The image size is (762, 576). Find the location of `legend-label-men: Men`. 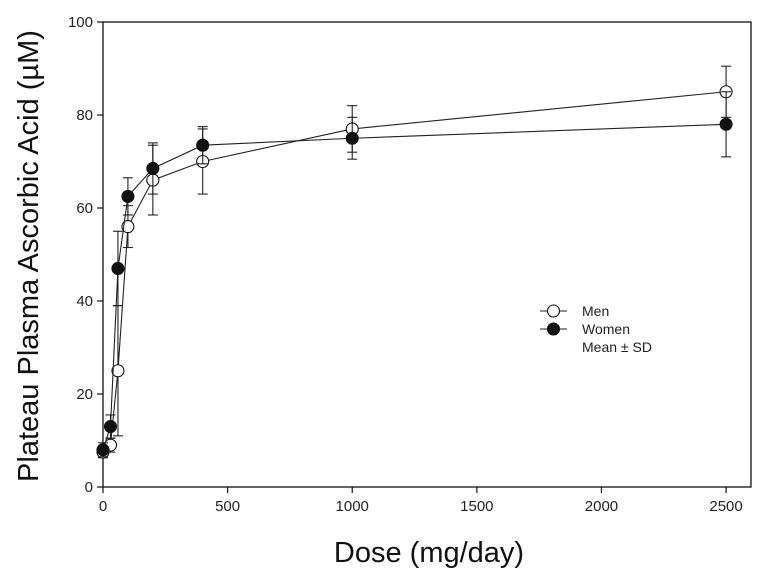

legend-label-men: Men is located at coordinates (595, 311).